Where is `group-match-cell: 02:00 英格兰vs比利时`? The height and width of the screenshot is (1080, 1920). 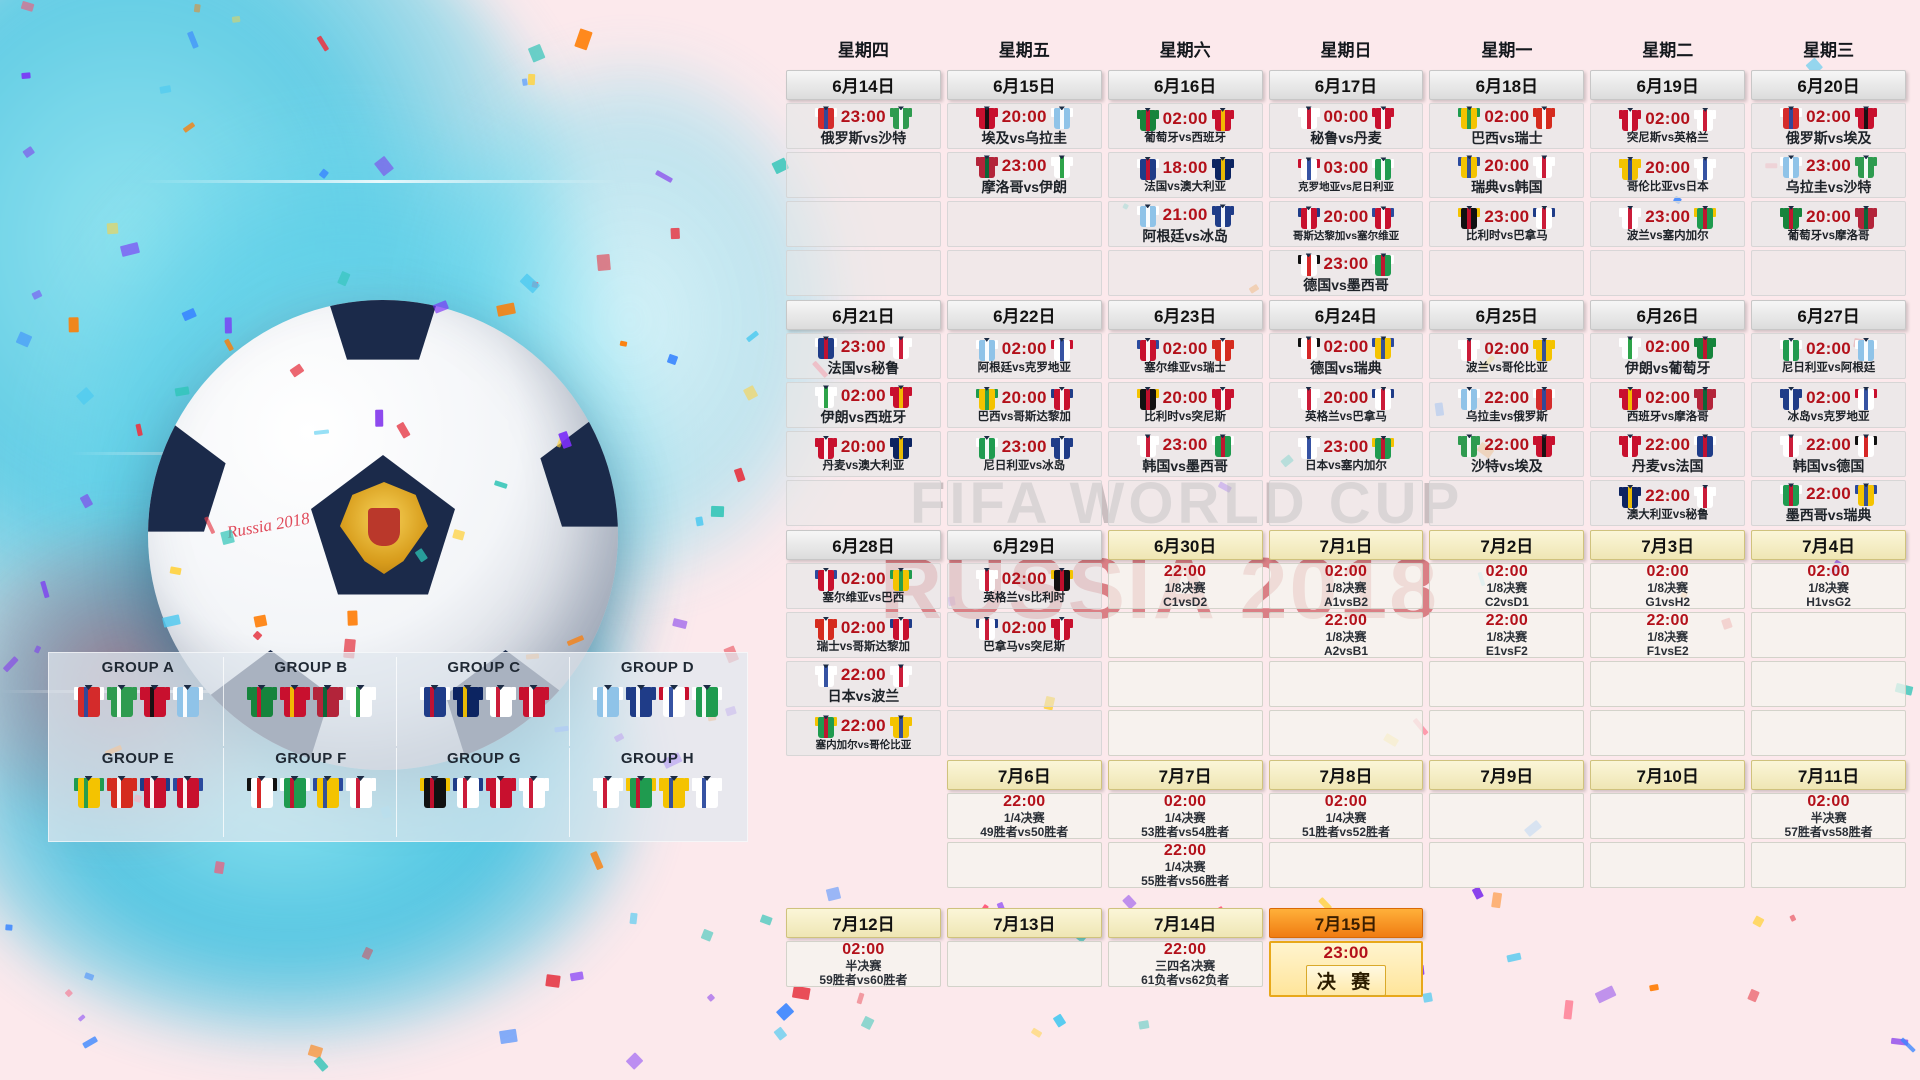 group-match-cell: 02:00 英格兰vs比利时 is located at coordinates (1024, 586).